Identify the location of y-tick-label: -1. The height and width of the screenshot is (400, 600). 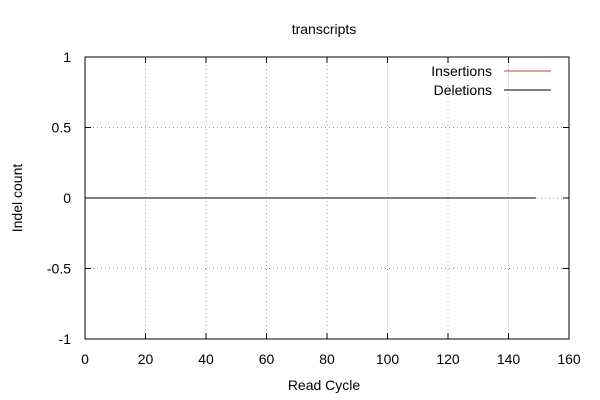
(65, 339).